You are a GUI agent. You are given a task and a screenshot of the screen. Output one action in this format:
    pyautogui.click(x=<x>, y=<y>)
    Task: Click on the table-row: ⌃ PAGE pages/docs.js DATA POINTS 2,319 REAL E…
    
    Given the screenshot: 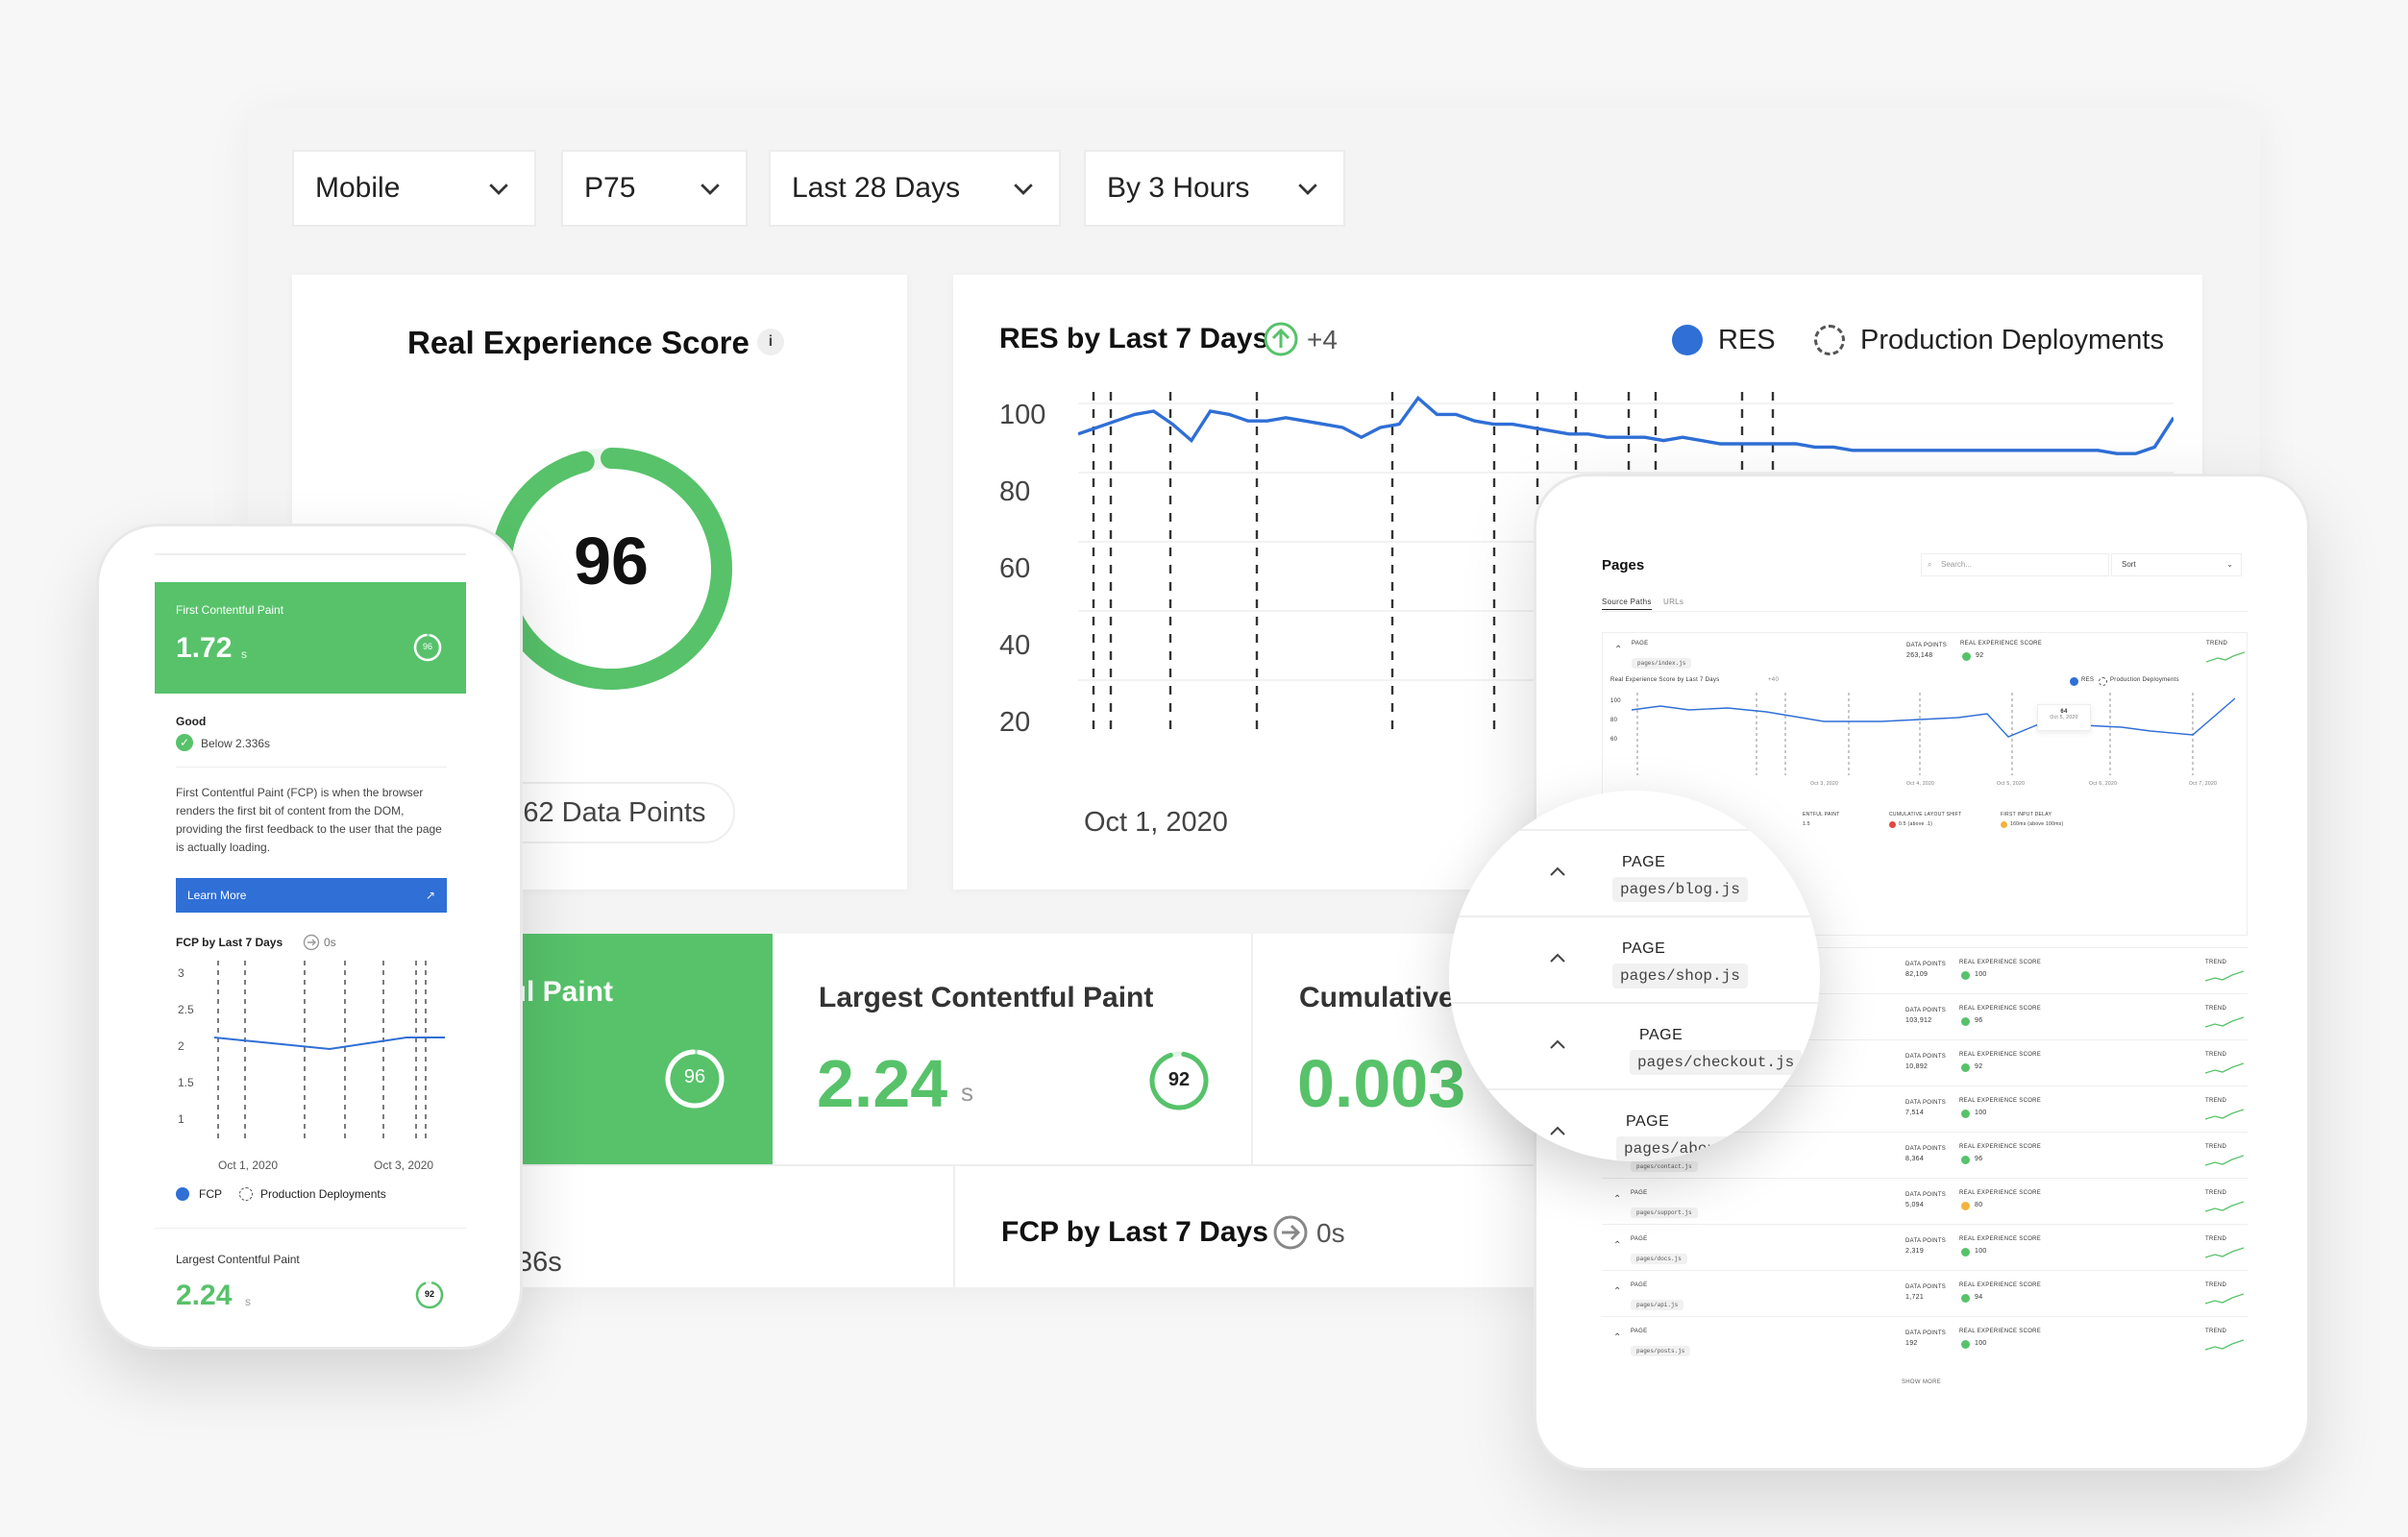 What is the action you would take?
    pyautogui.click(x=1925, y=1247)
    